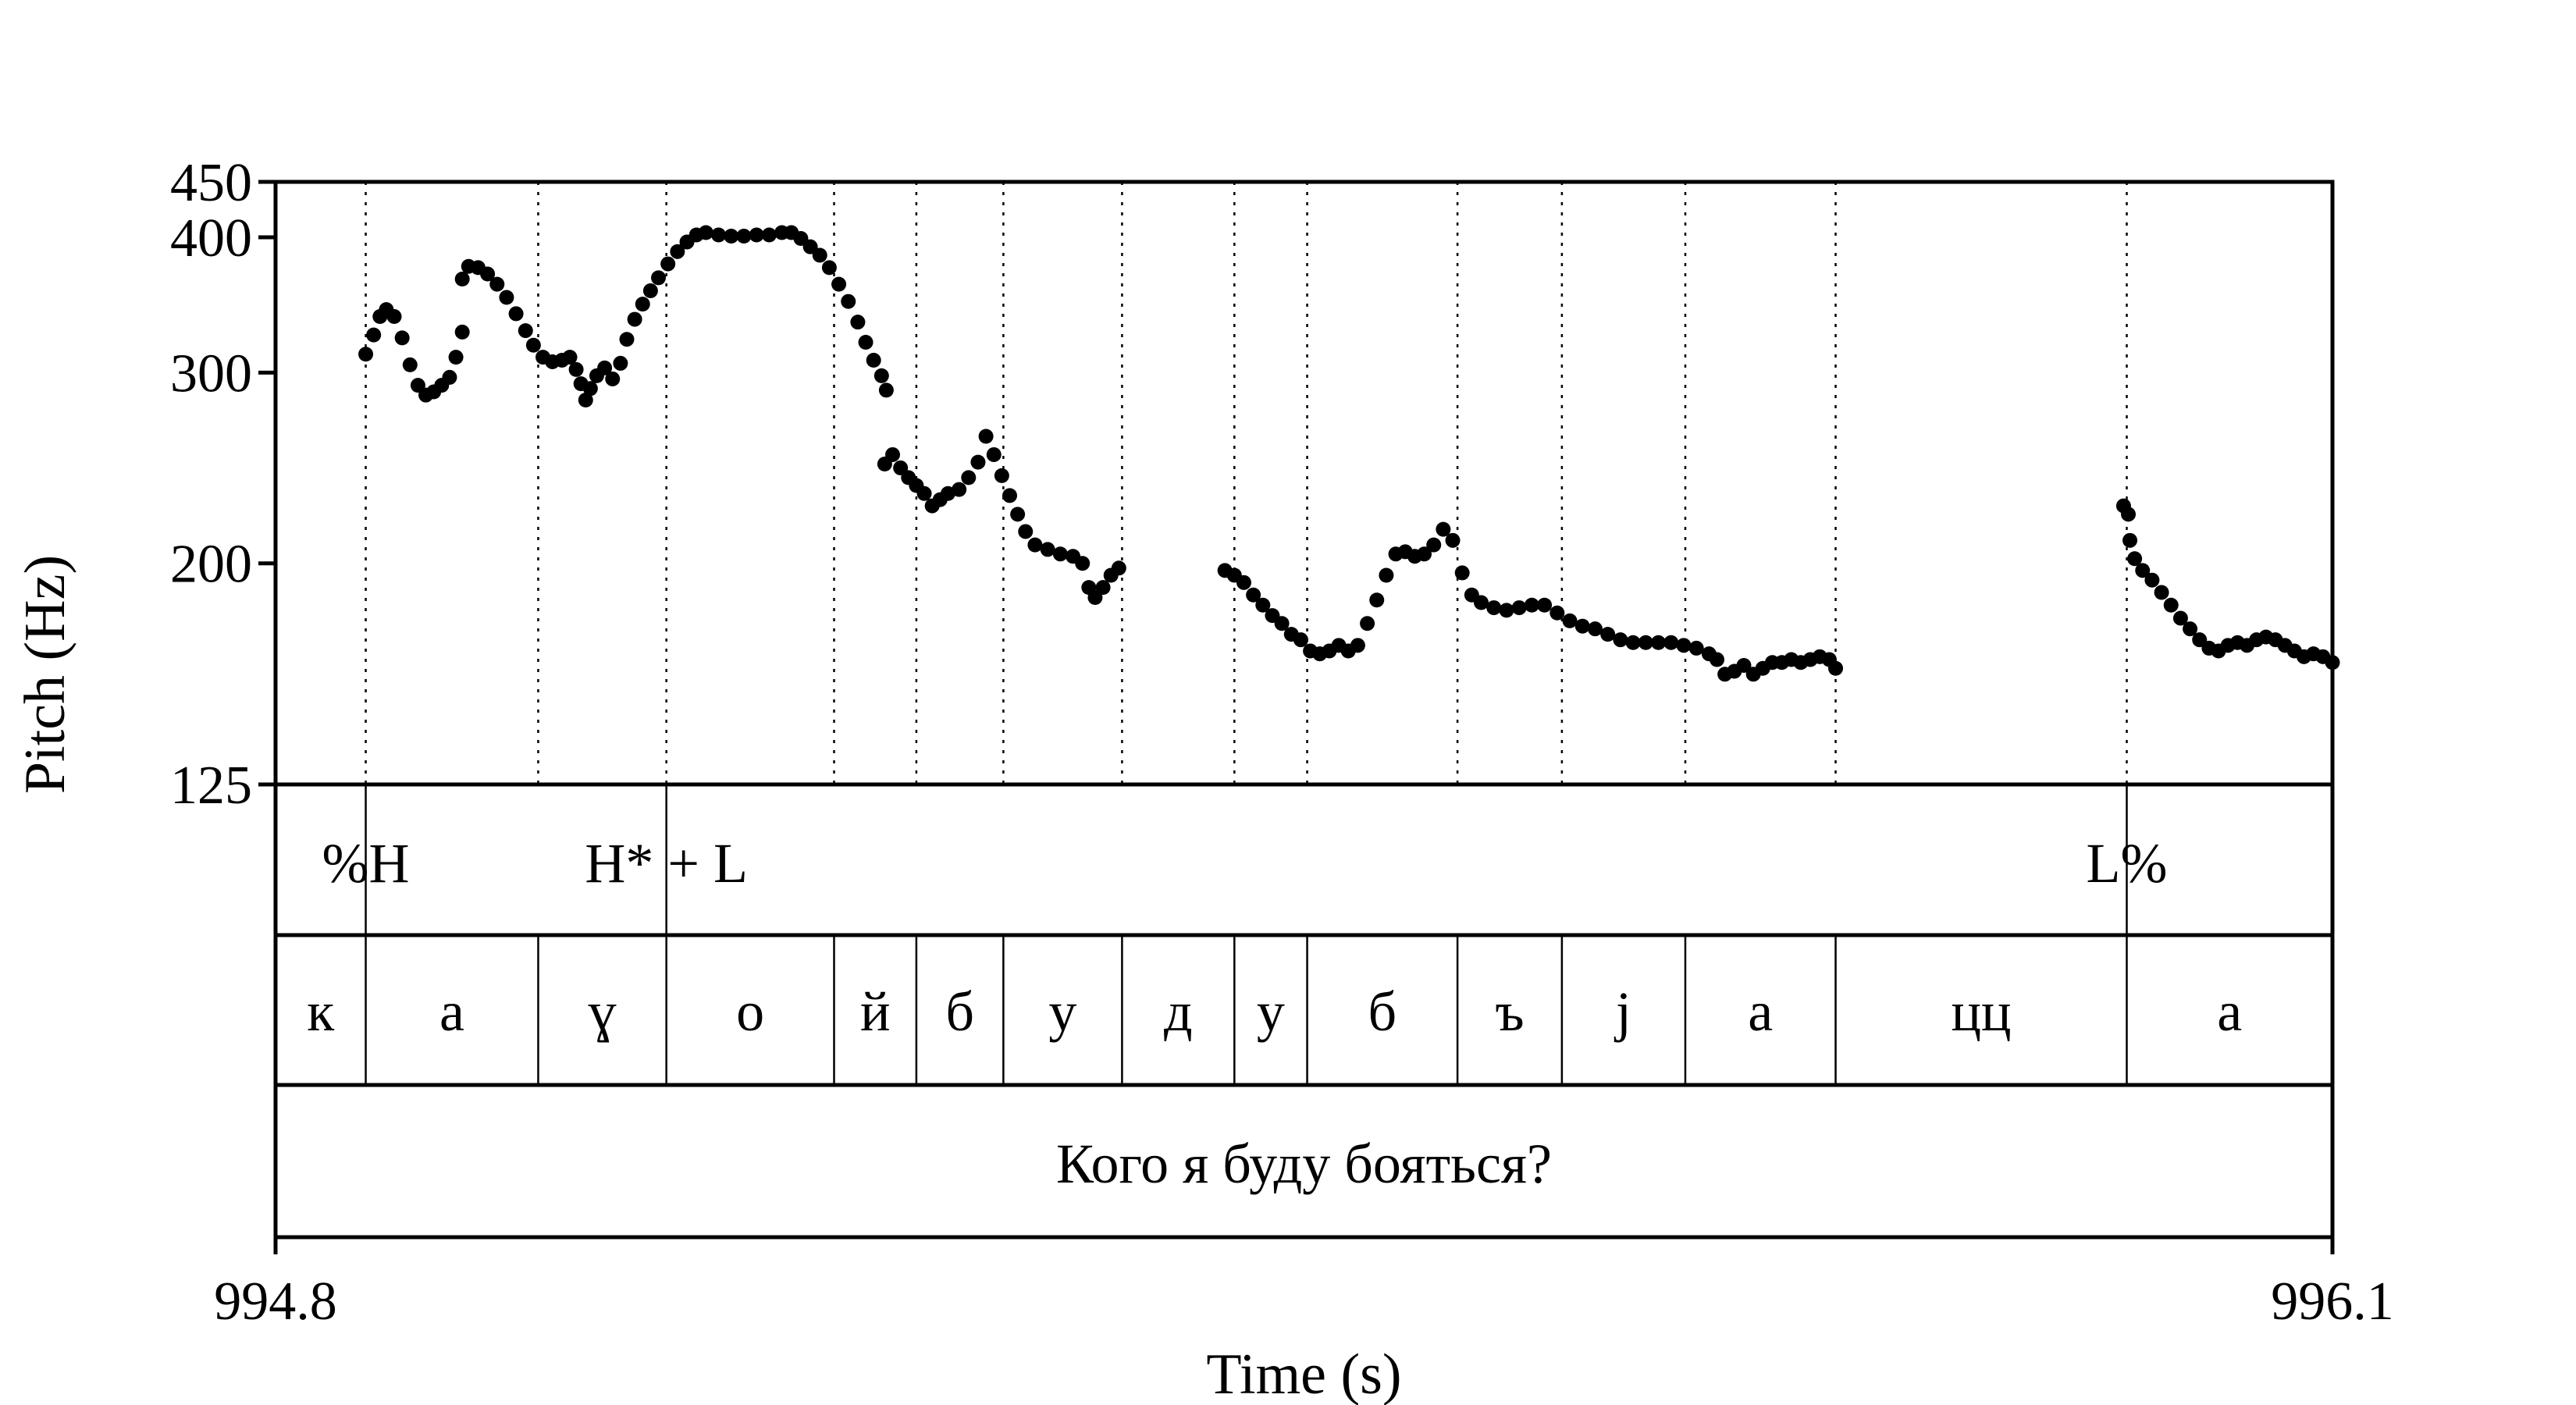 This screenshot has height=1405, width=2576. I want to click on tier-boundaries, so click(1246, 935).